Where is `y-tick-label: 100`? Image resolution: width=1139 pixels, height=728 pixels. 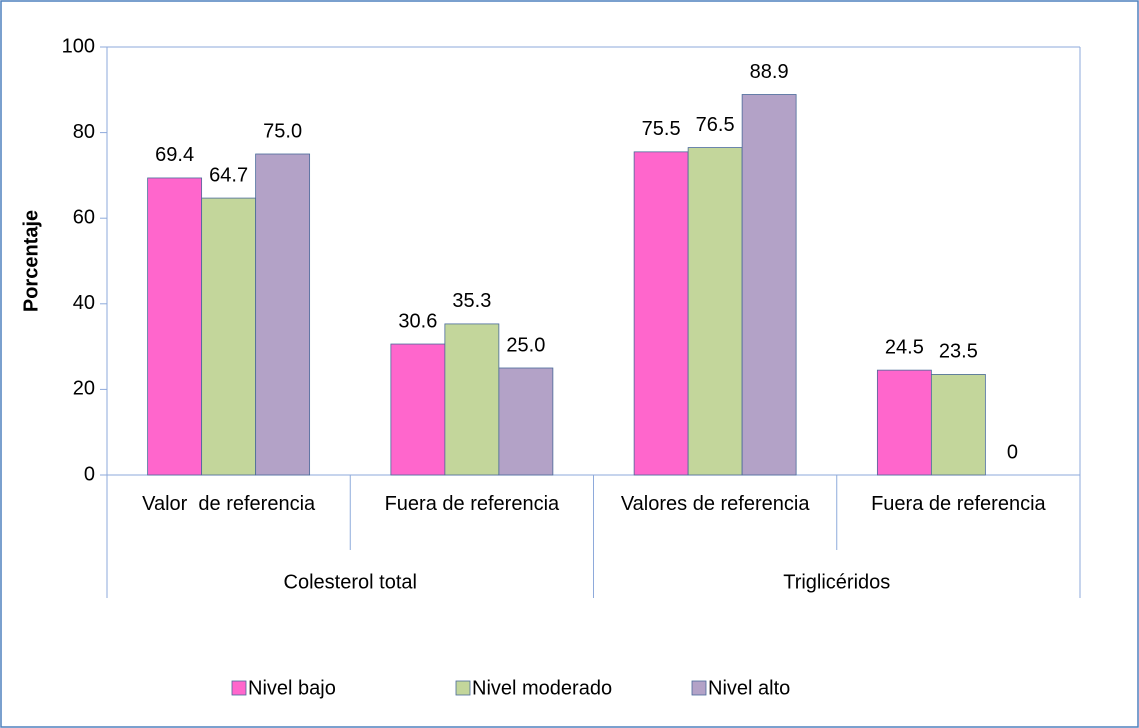
y-tick-label: 100 is located at coordinates (78, 46).